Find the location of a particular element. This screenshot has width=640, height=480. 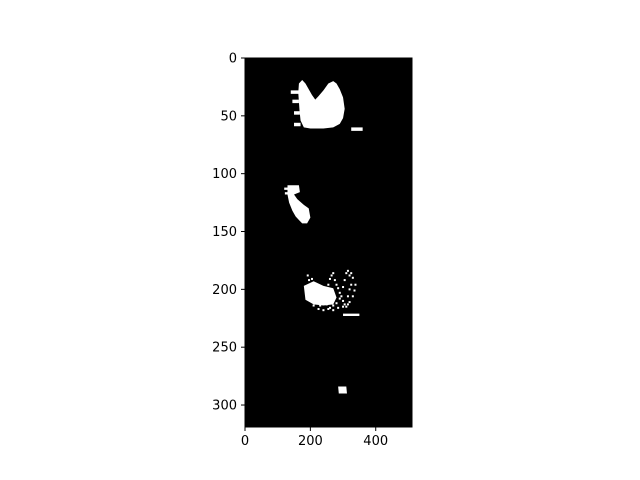

small-rectangle is located at coordinates (342, 390).